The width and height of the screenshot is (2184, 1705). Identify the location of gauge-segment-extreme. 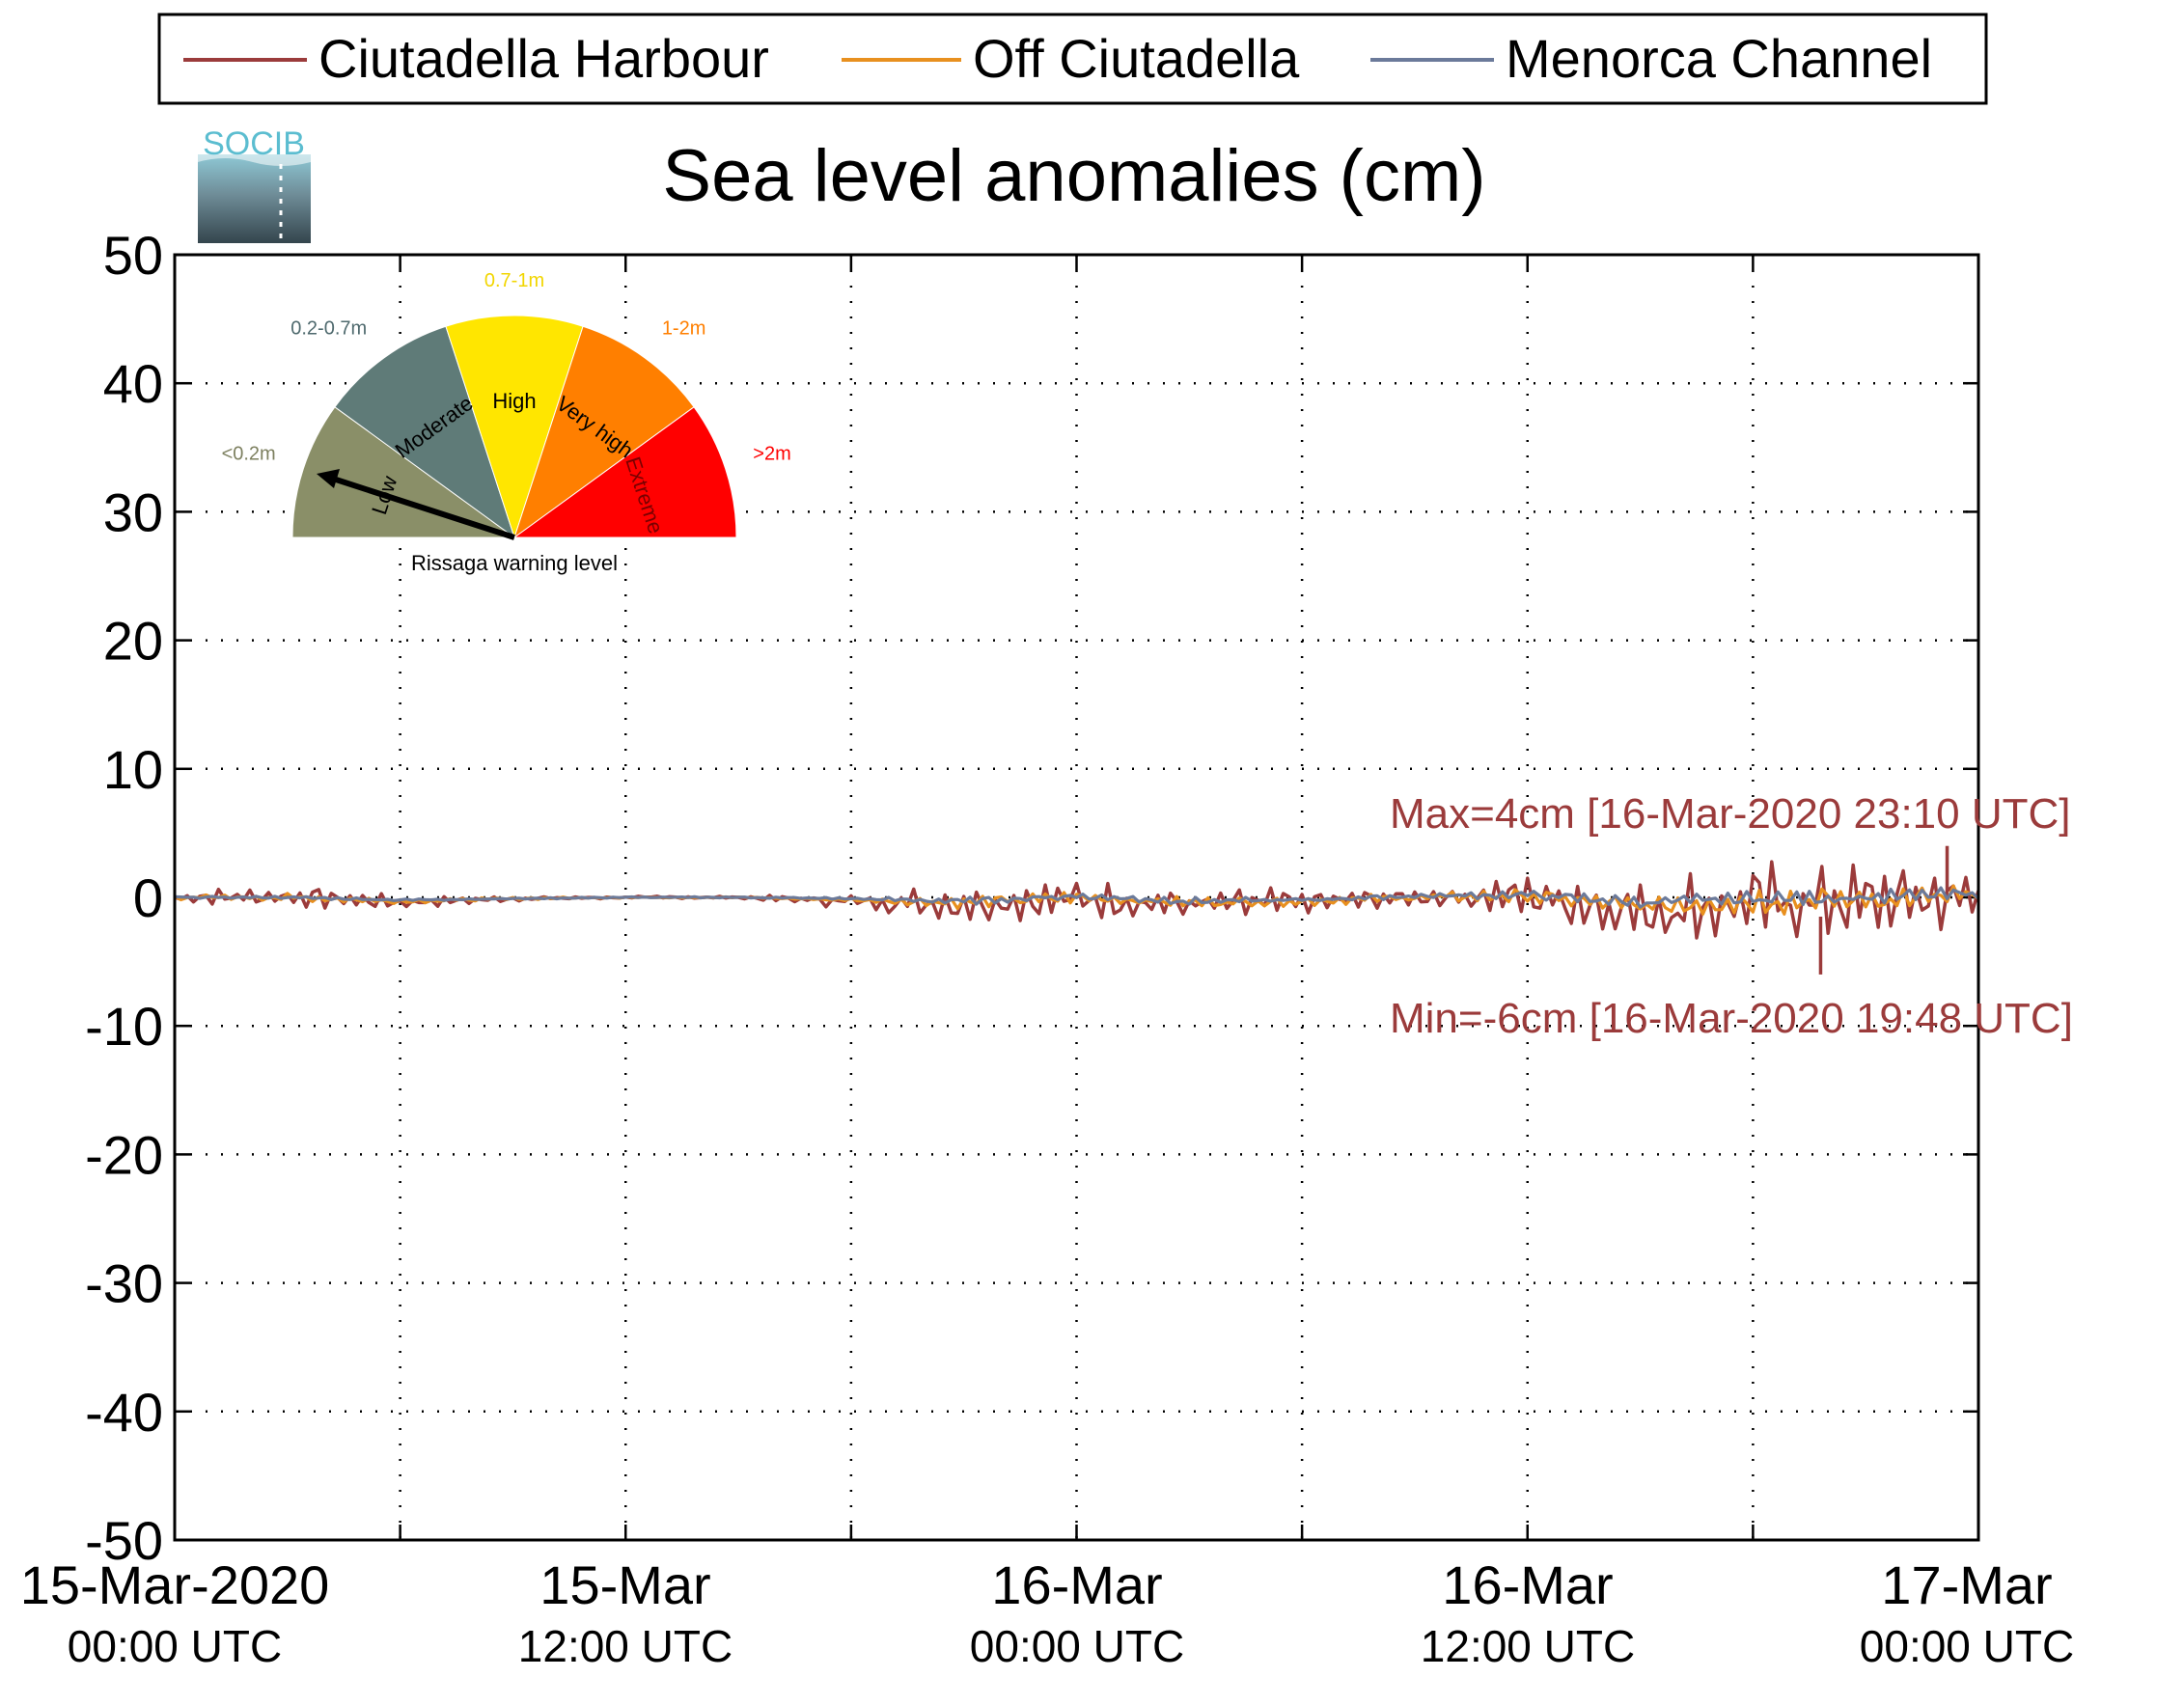
(624, 472).